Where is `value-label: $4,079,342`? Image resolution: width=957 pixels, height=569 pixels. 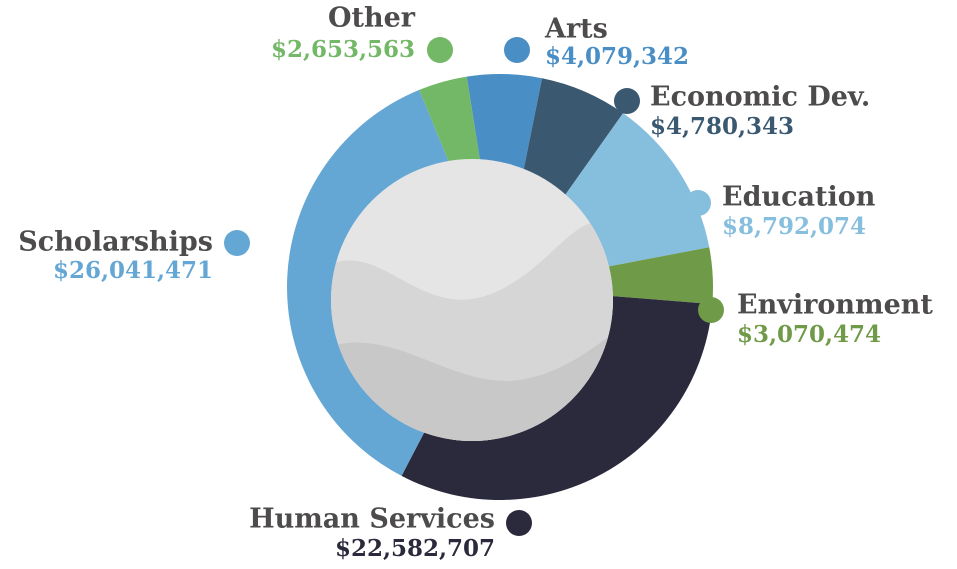
value-label: $4,079,342 is located at coordinates (617, 56).